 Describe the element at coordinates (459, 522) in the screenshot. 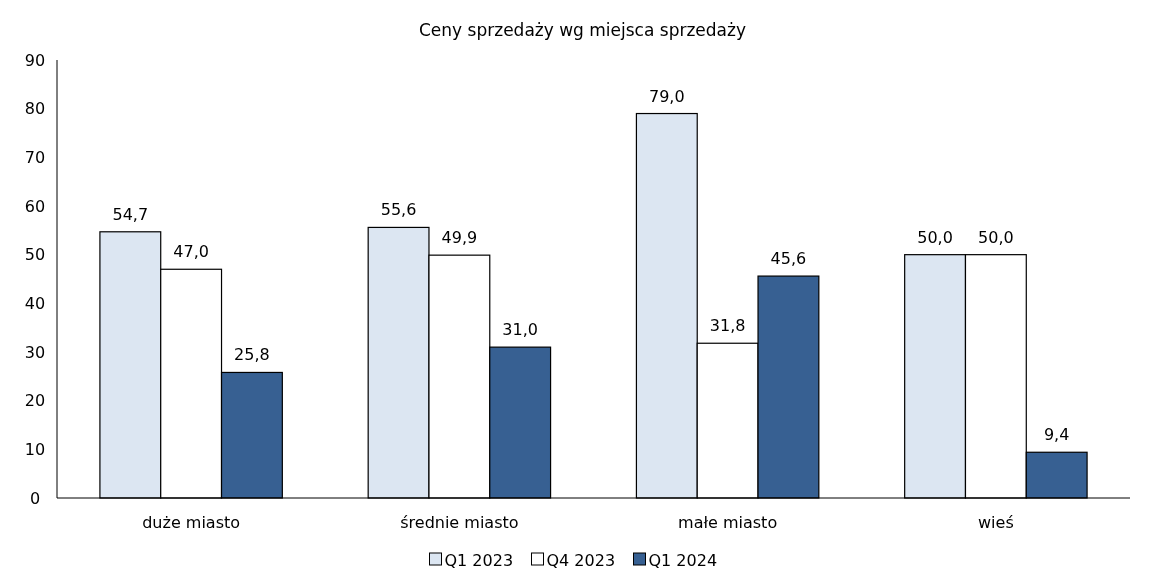

I see `x-tick-label: średnie miasto` at that location.